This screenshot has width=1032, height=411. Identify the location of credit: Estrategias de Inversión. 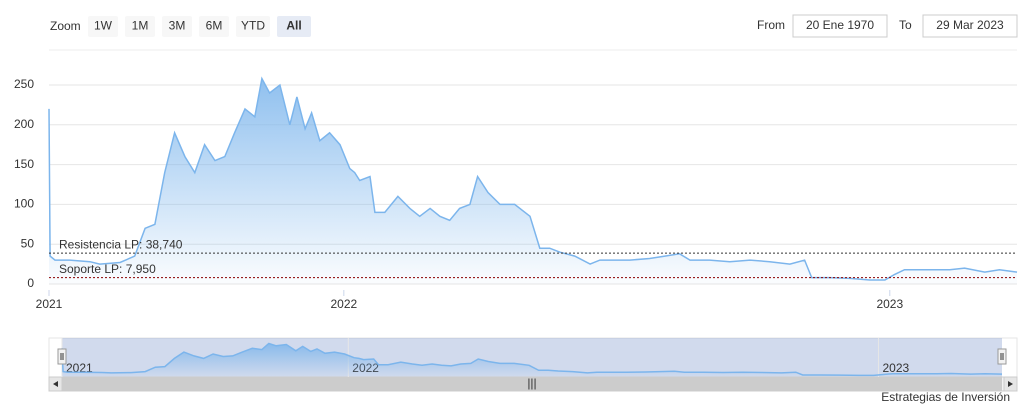
(945, 397).